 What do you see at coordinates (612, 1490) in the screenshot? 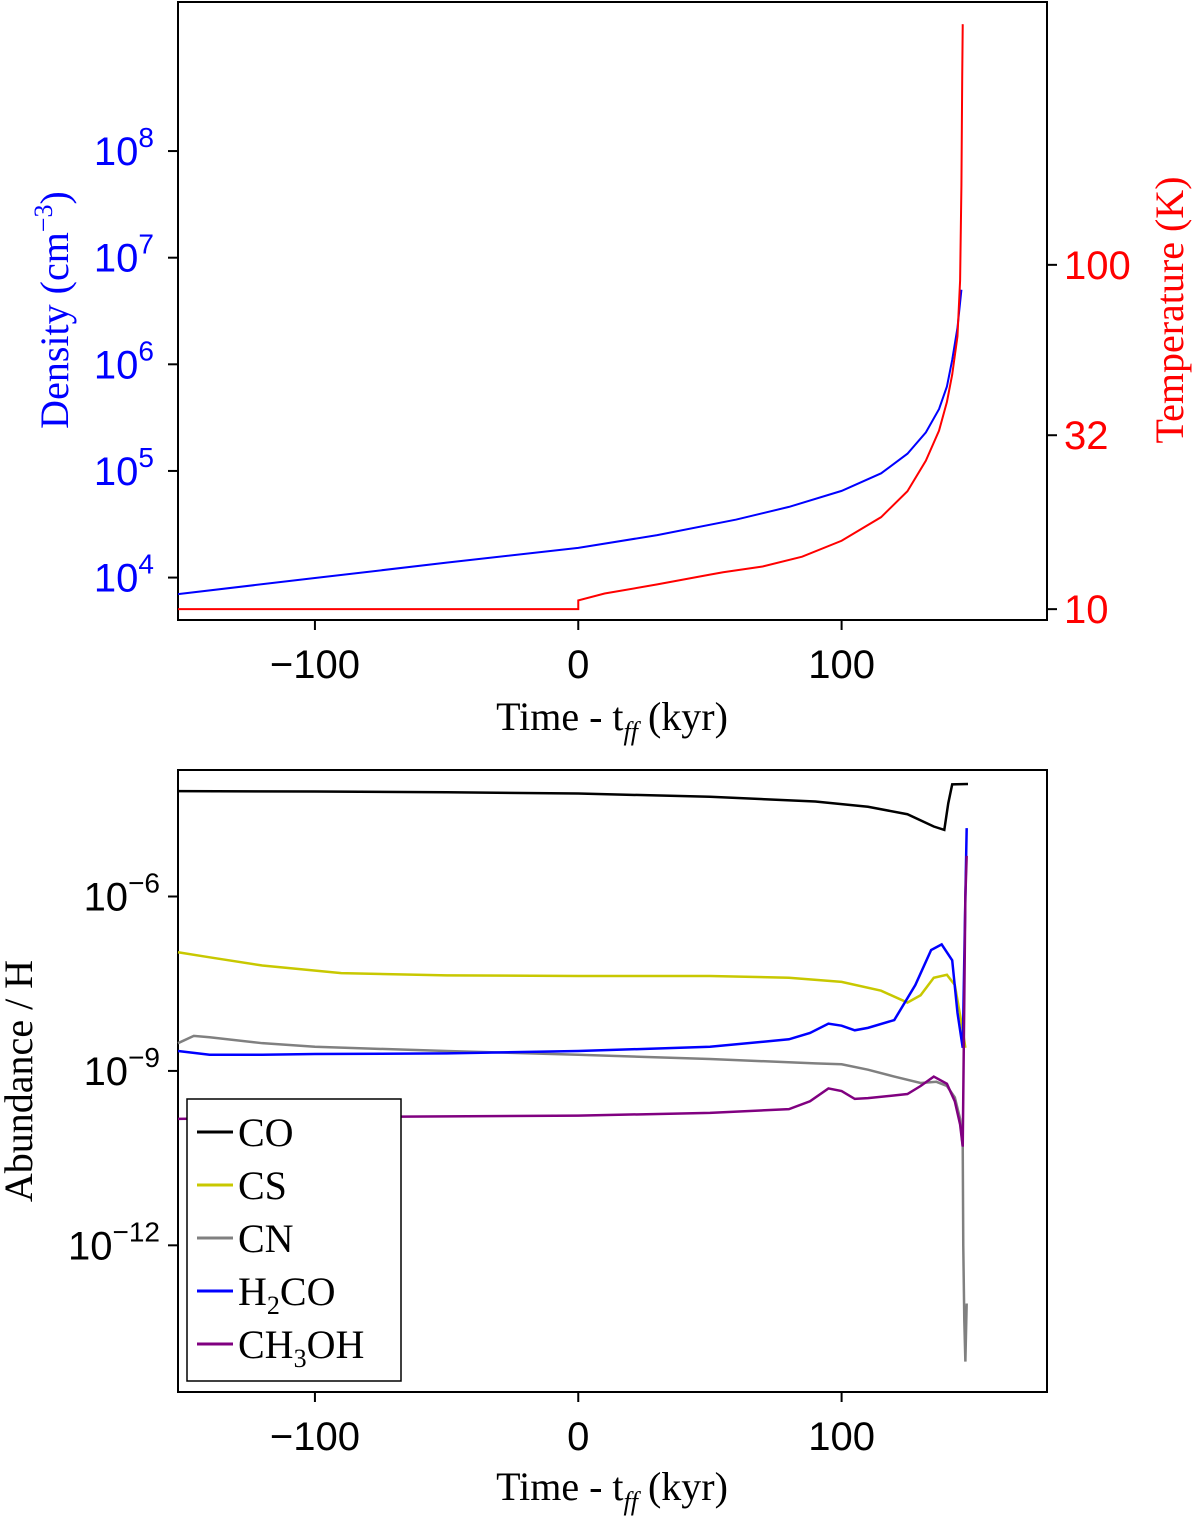
I see `bottom-x-axis-label: Time - tff (kyr)` at bounding box center [612, 1490].